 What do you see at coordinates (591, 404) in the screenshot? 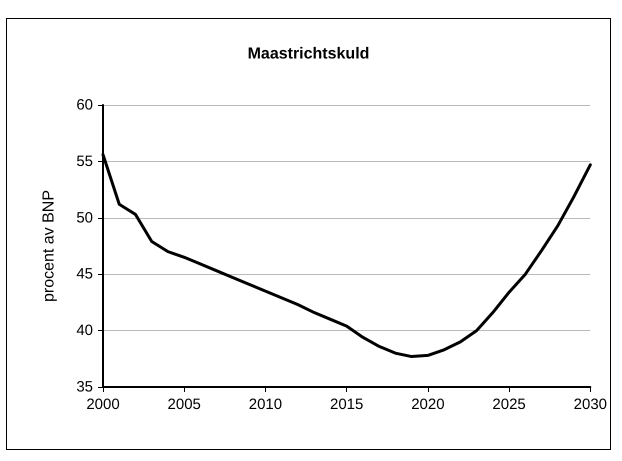
I see `x-tick-label: 2030` at bounding box center [591, 404].